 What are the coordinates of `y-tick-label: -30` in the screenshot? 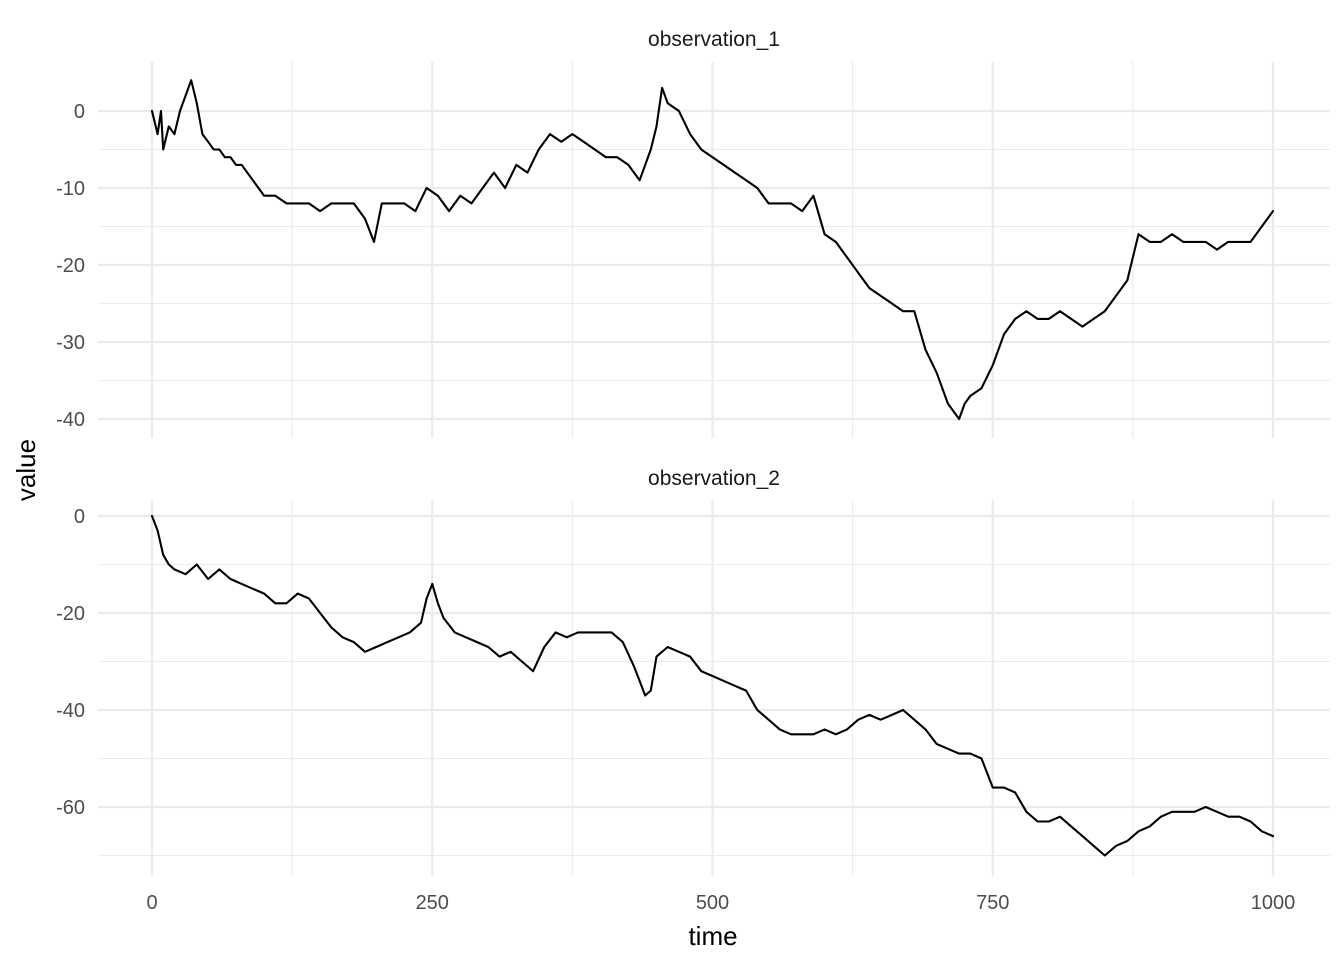 It's located at (70, 343).